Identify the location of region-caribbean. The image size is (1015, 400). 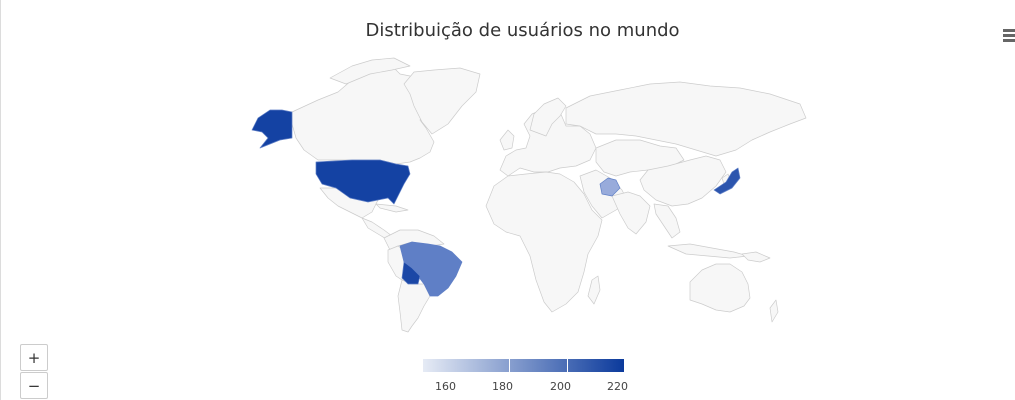
(392, 208).